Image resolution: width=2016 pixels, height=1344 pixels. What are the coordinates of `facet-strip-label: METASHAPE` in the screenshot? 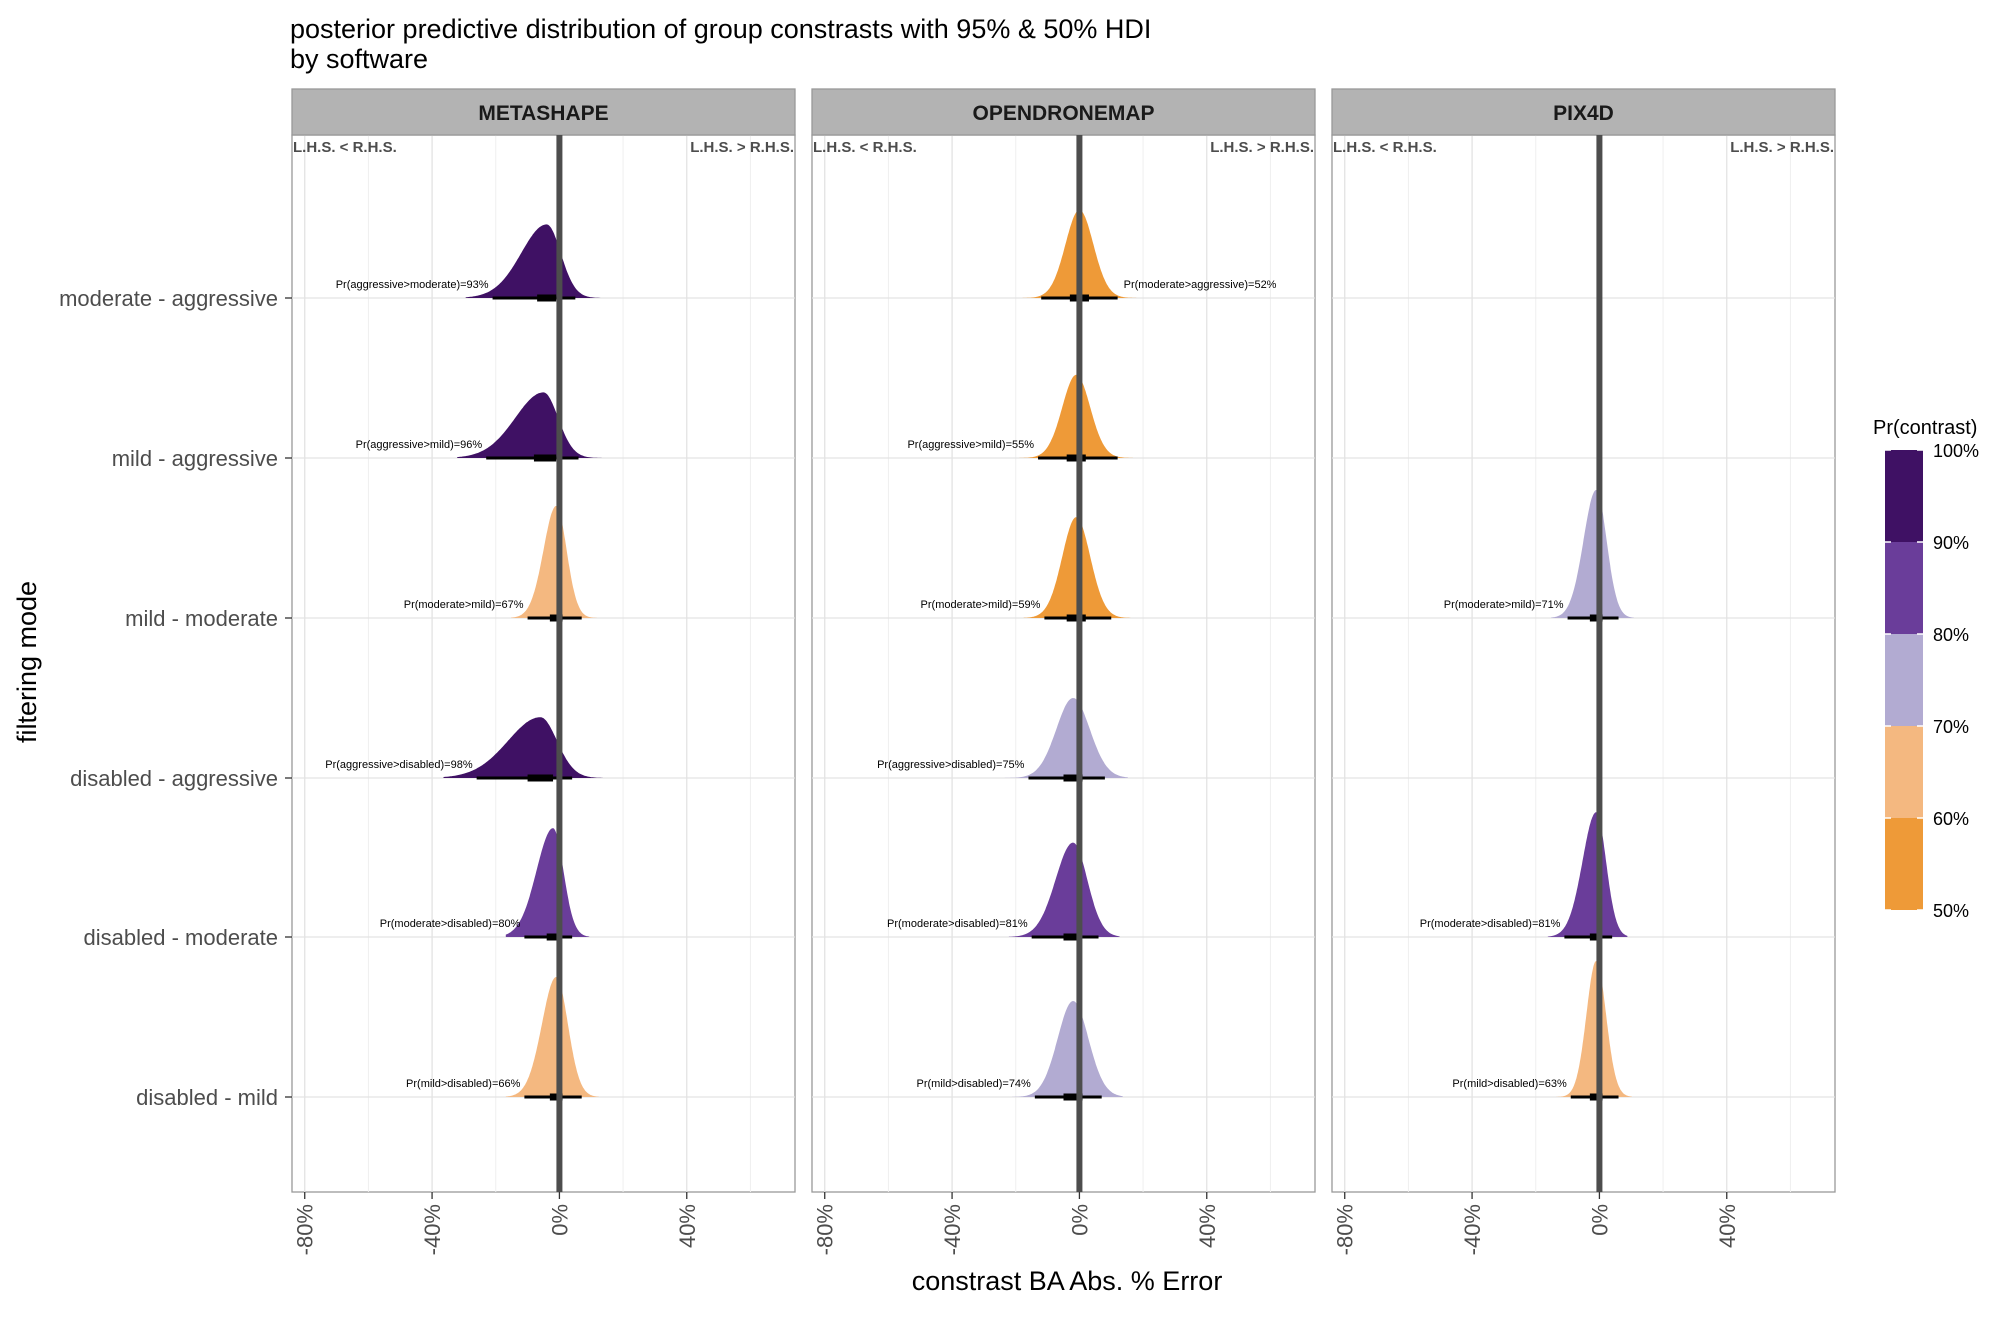 It's located at (543, 113).